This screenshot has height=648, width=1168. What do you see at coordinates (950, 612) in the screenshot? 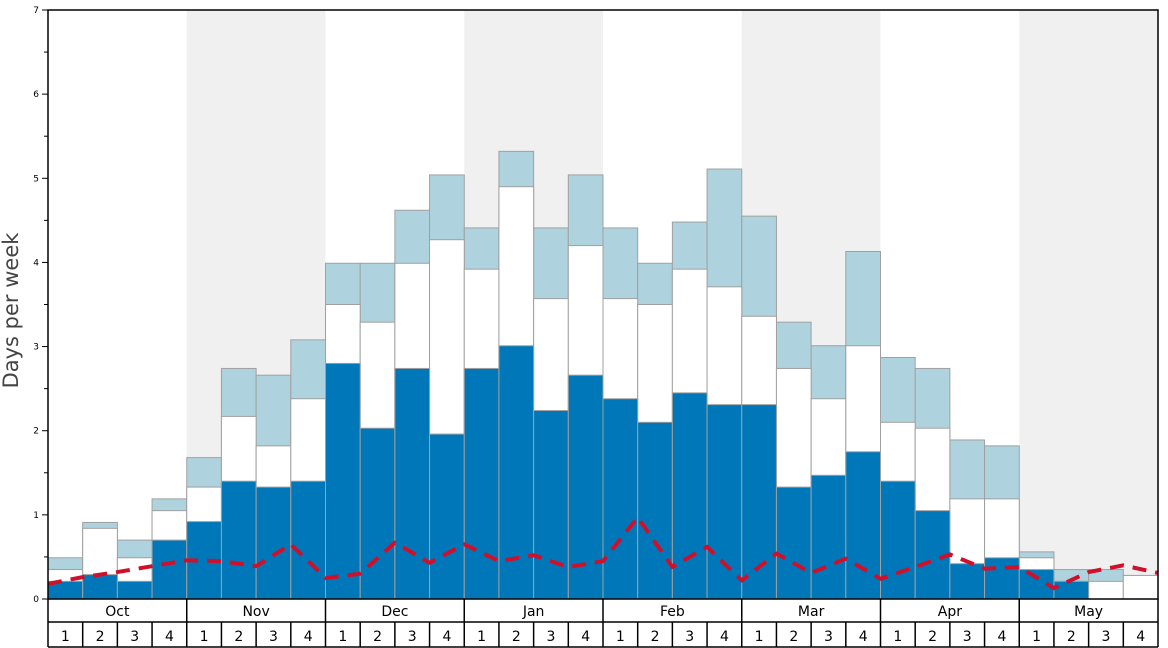
I see `month-label-apr: Apr` at bounding box center [950, 612].